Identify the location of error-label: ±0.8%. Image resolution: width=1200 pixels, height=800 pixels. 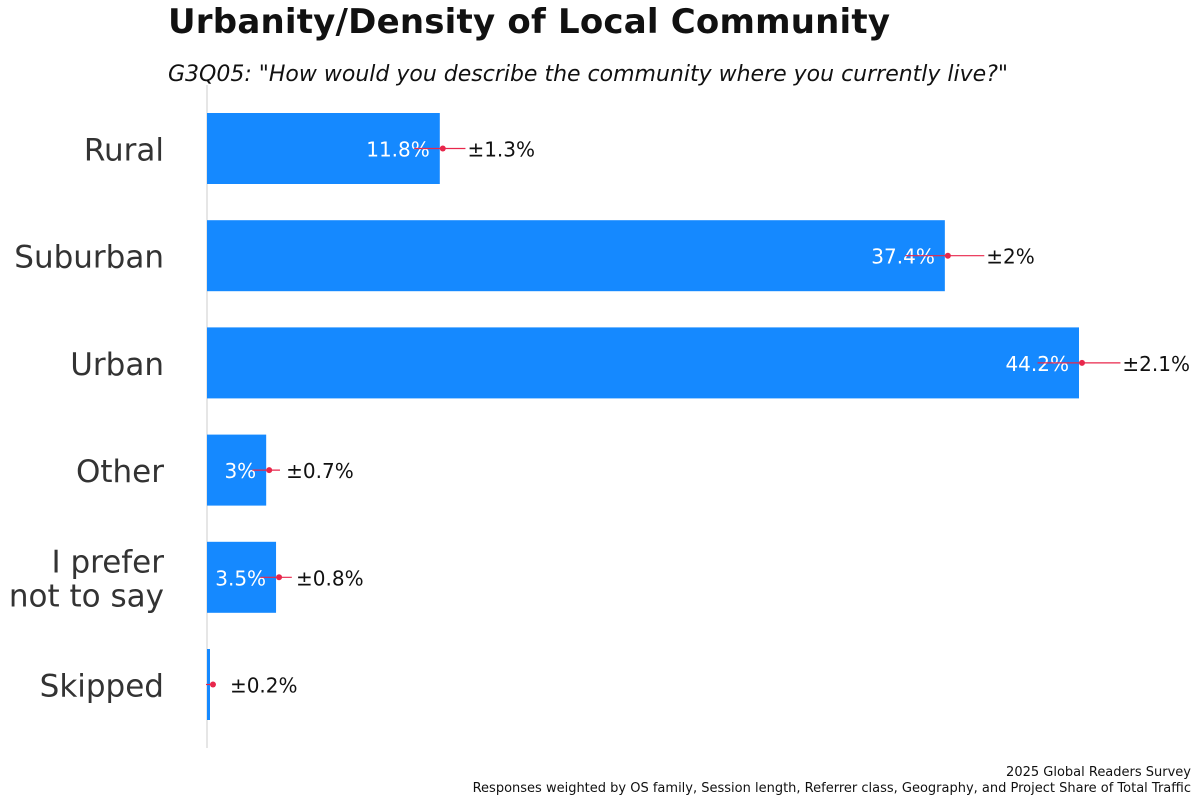
(330, 578).